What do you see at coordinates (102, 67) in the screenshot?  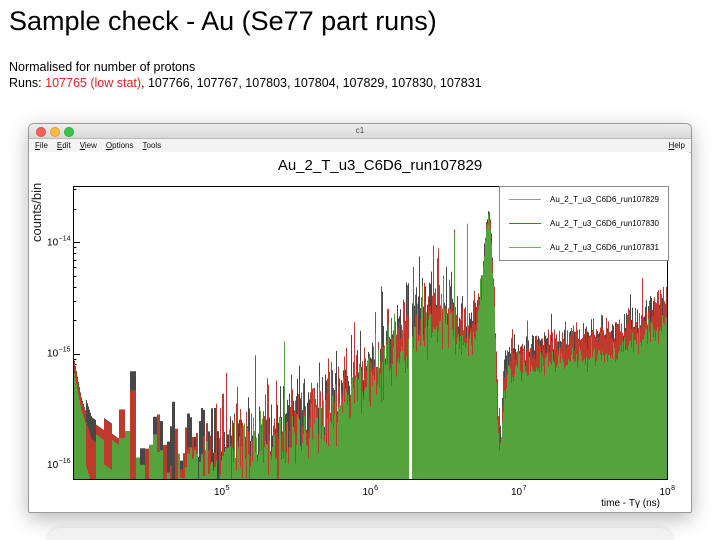 I see `subtitle: Normalised for number of protons` at bounding box center [102, 67].